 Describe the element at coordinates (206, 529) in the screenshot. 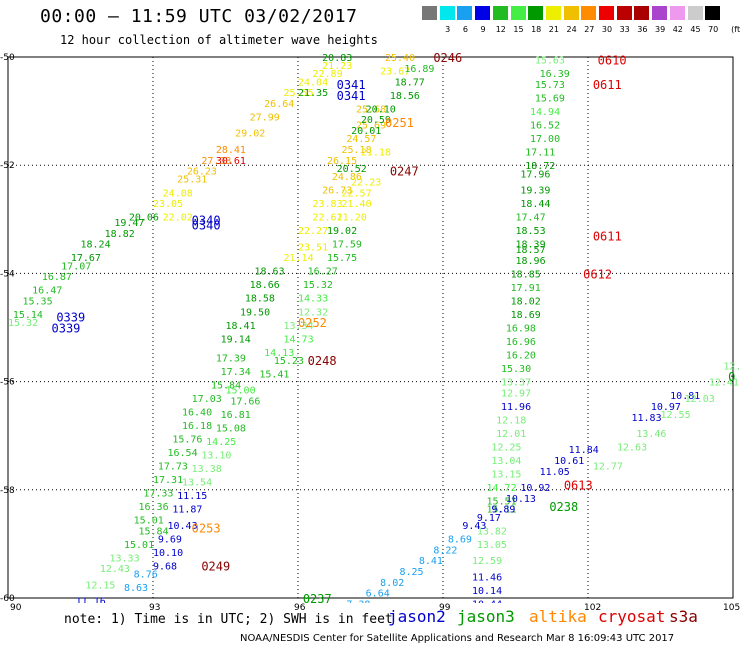

I see `pass-time-label: 0253` at that location.